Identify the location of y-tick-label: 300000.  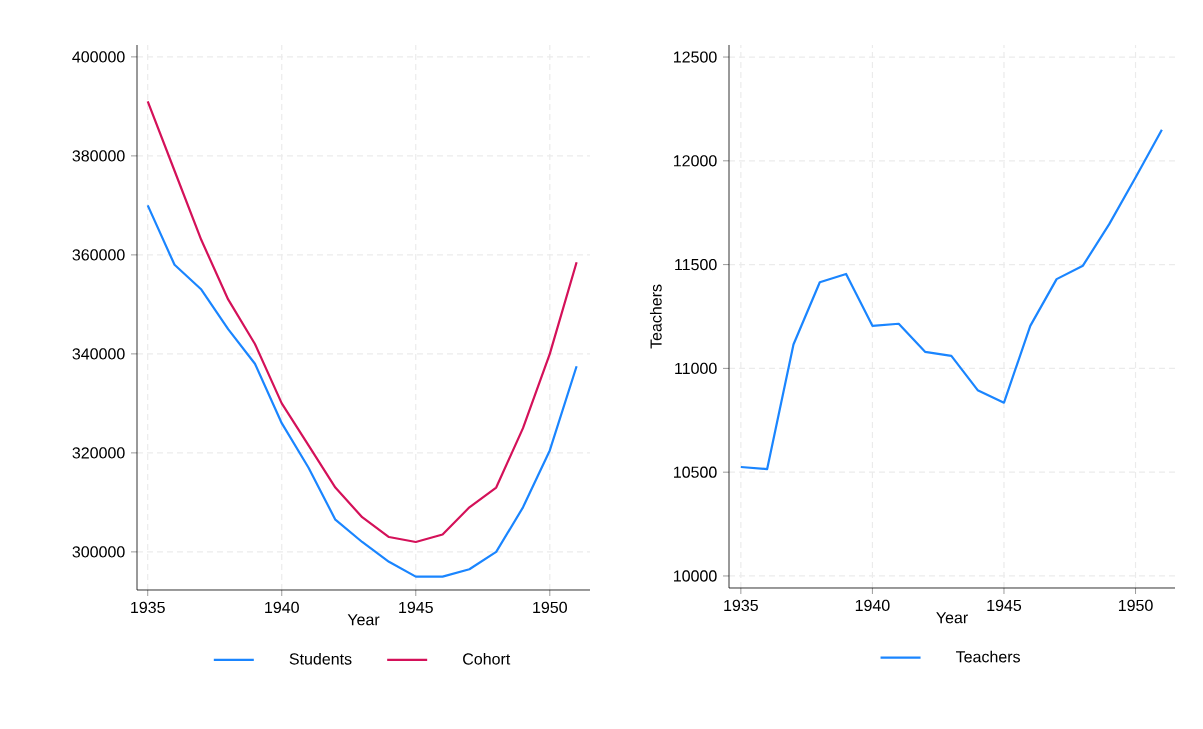
(98, 552).